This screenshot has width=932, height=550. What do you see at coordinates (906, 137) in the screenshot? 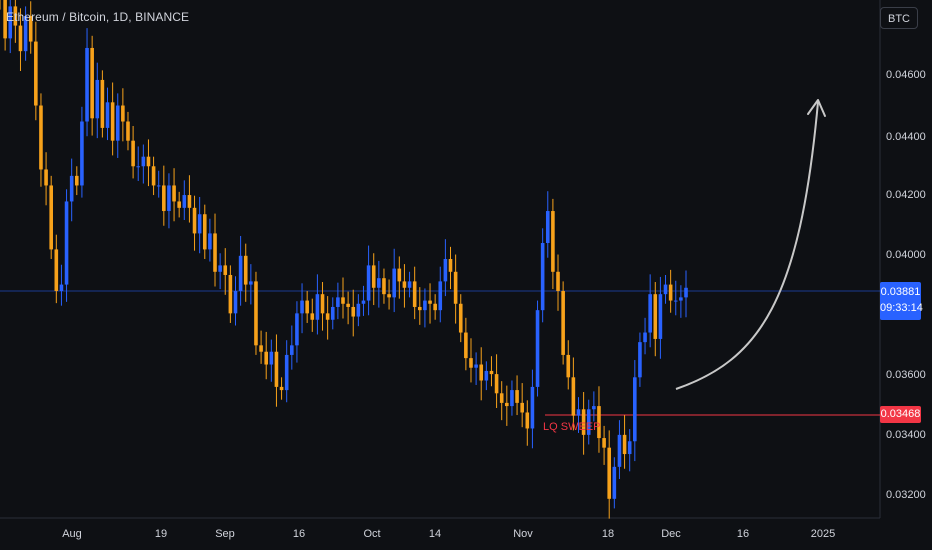
I see `y-tick: 0.04400` at bounding box center [906, 137].